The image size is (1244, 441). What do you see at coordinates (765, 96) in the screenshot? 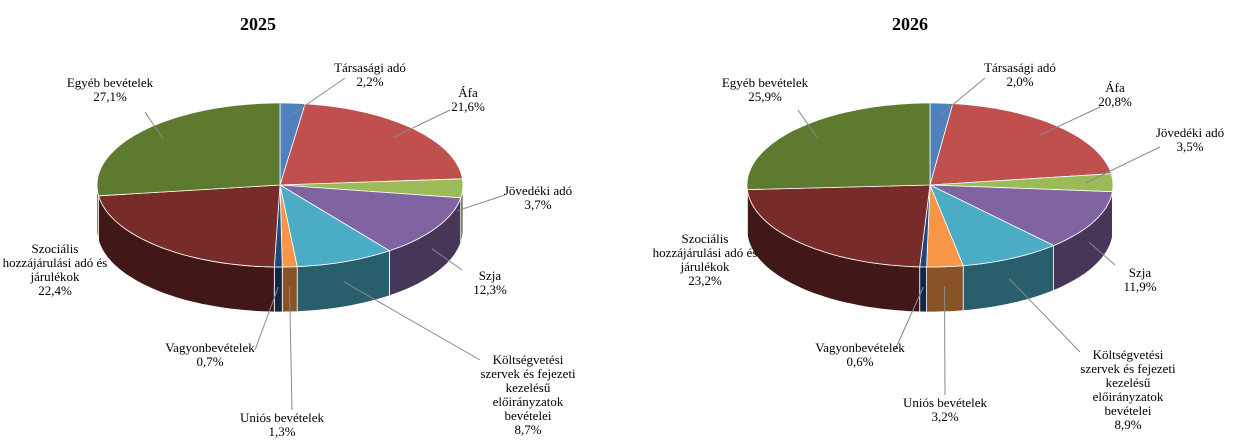
I see `label-value: 25,9%` at bounding box center [765, 96].